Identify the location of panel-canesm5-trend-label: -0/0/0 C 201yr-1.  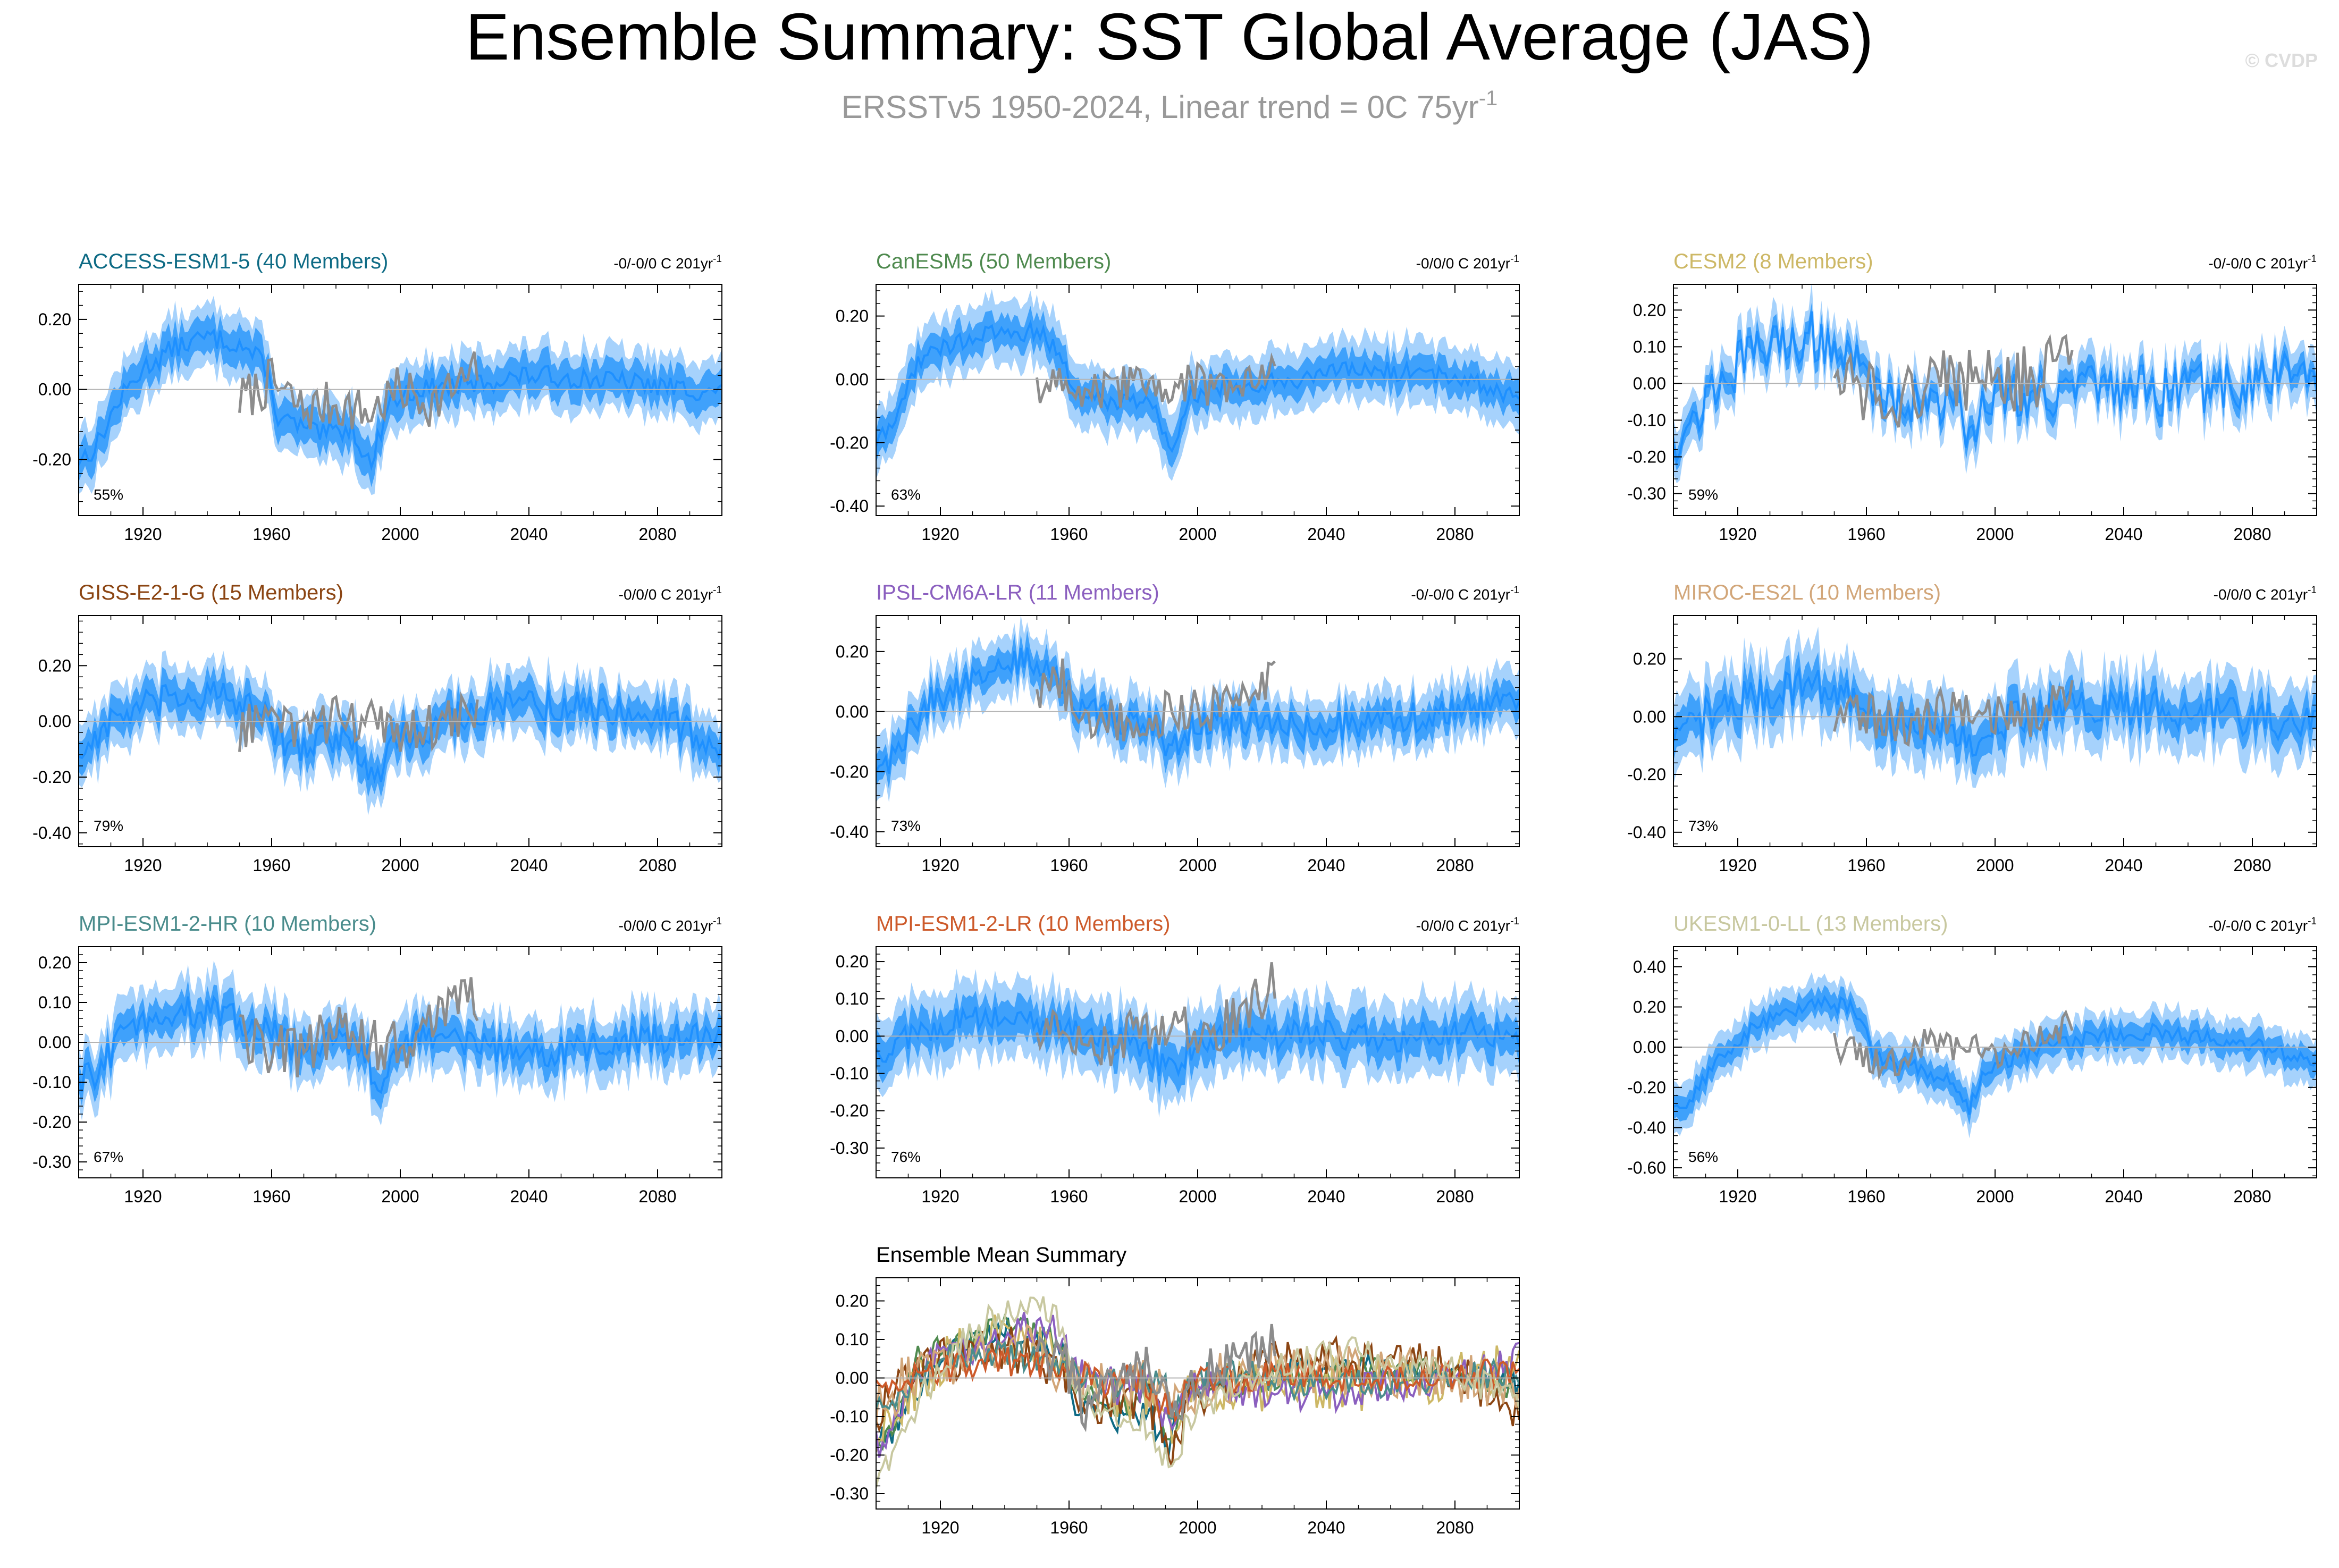
(1467, 263).